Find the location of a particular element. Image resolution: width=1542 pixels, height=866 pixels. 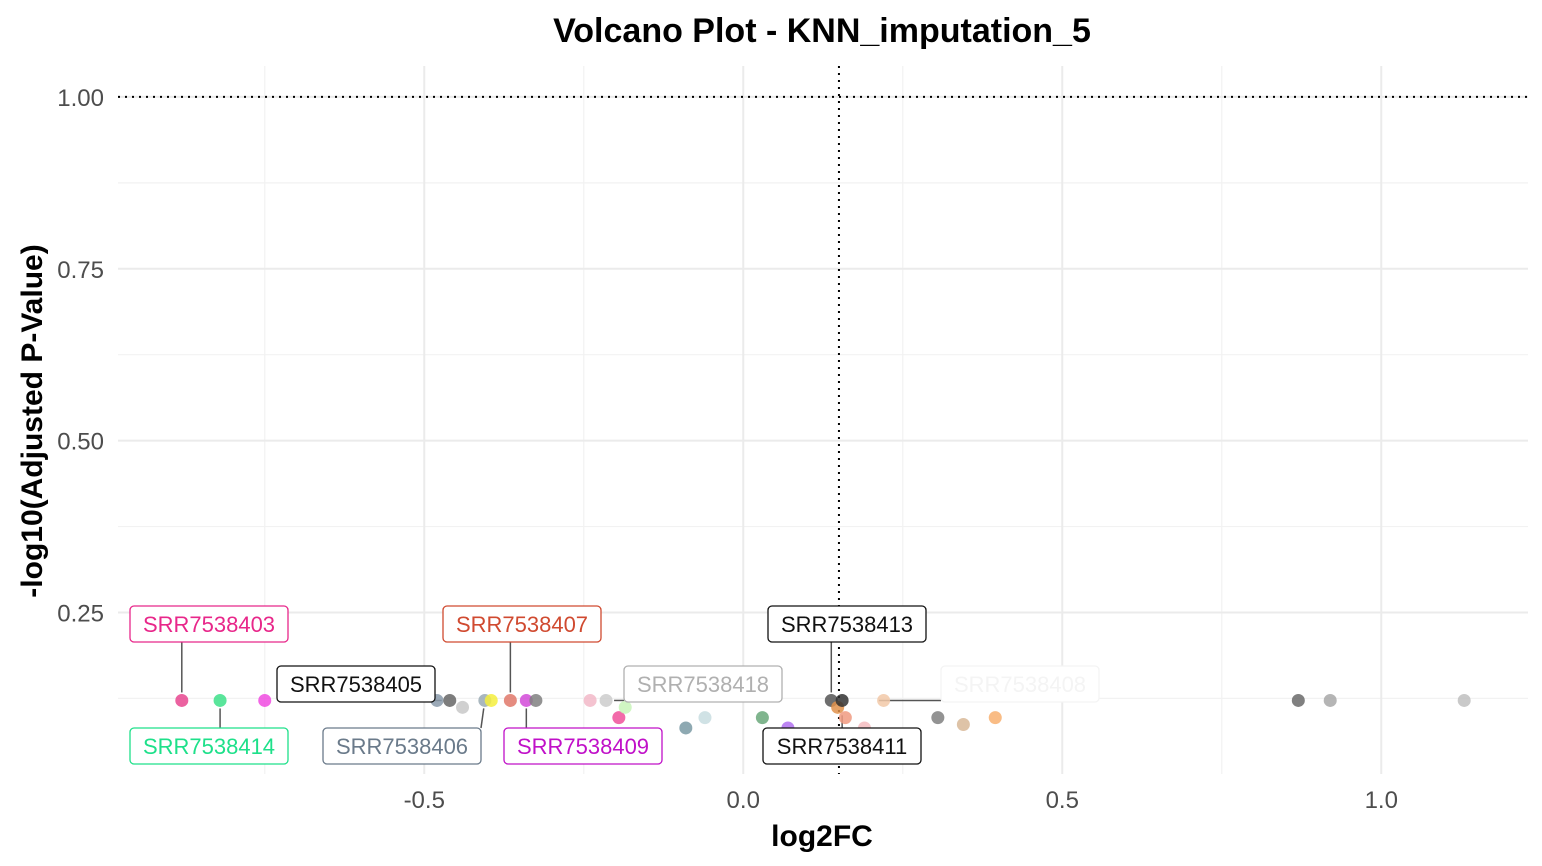

data-points is located at coordinates (823, 714).